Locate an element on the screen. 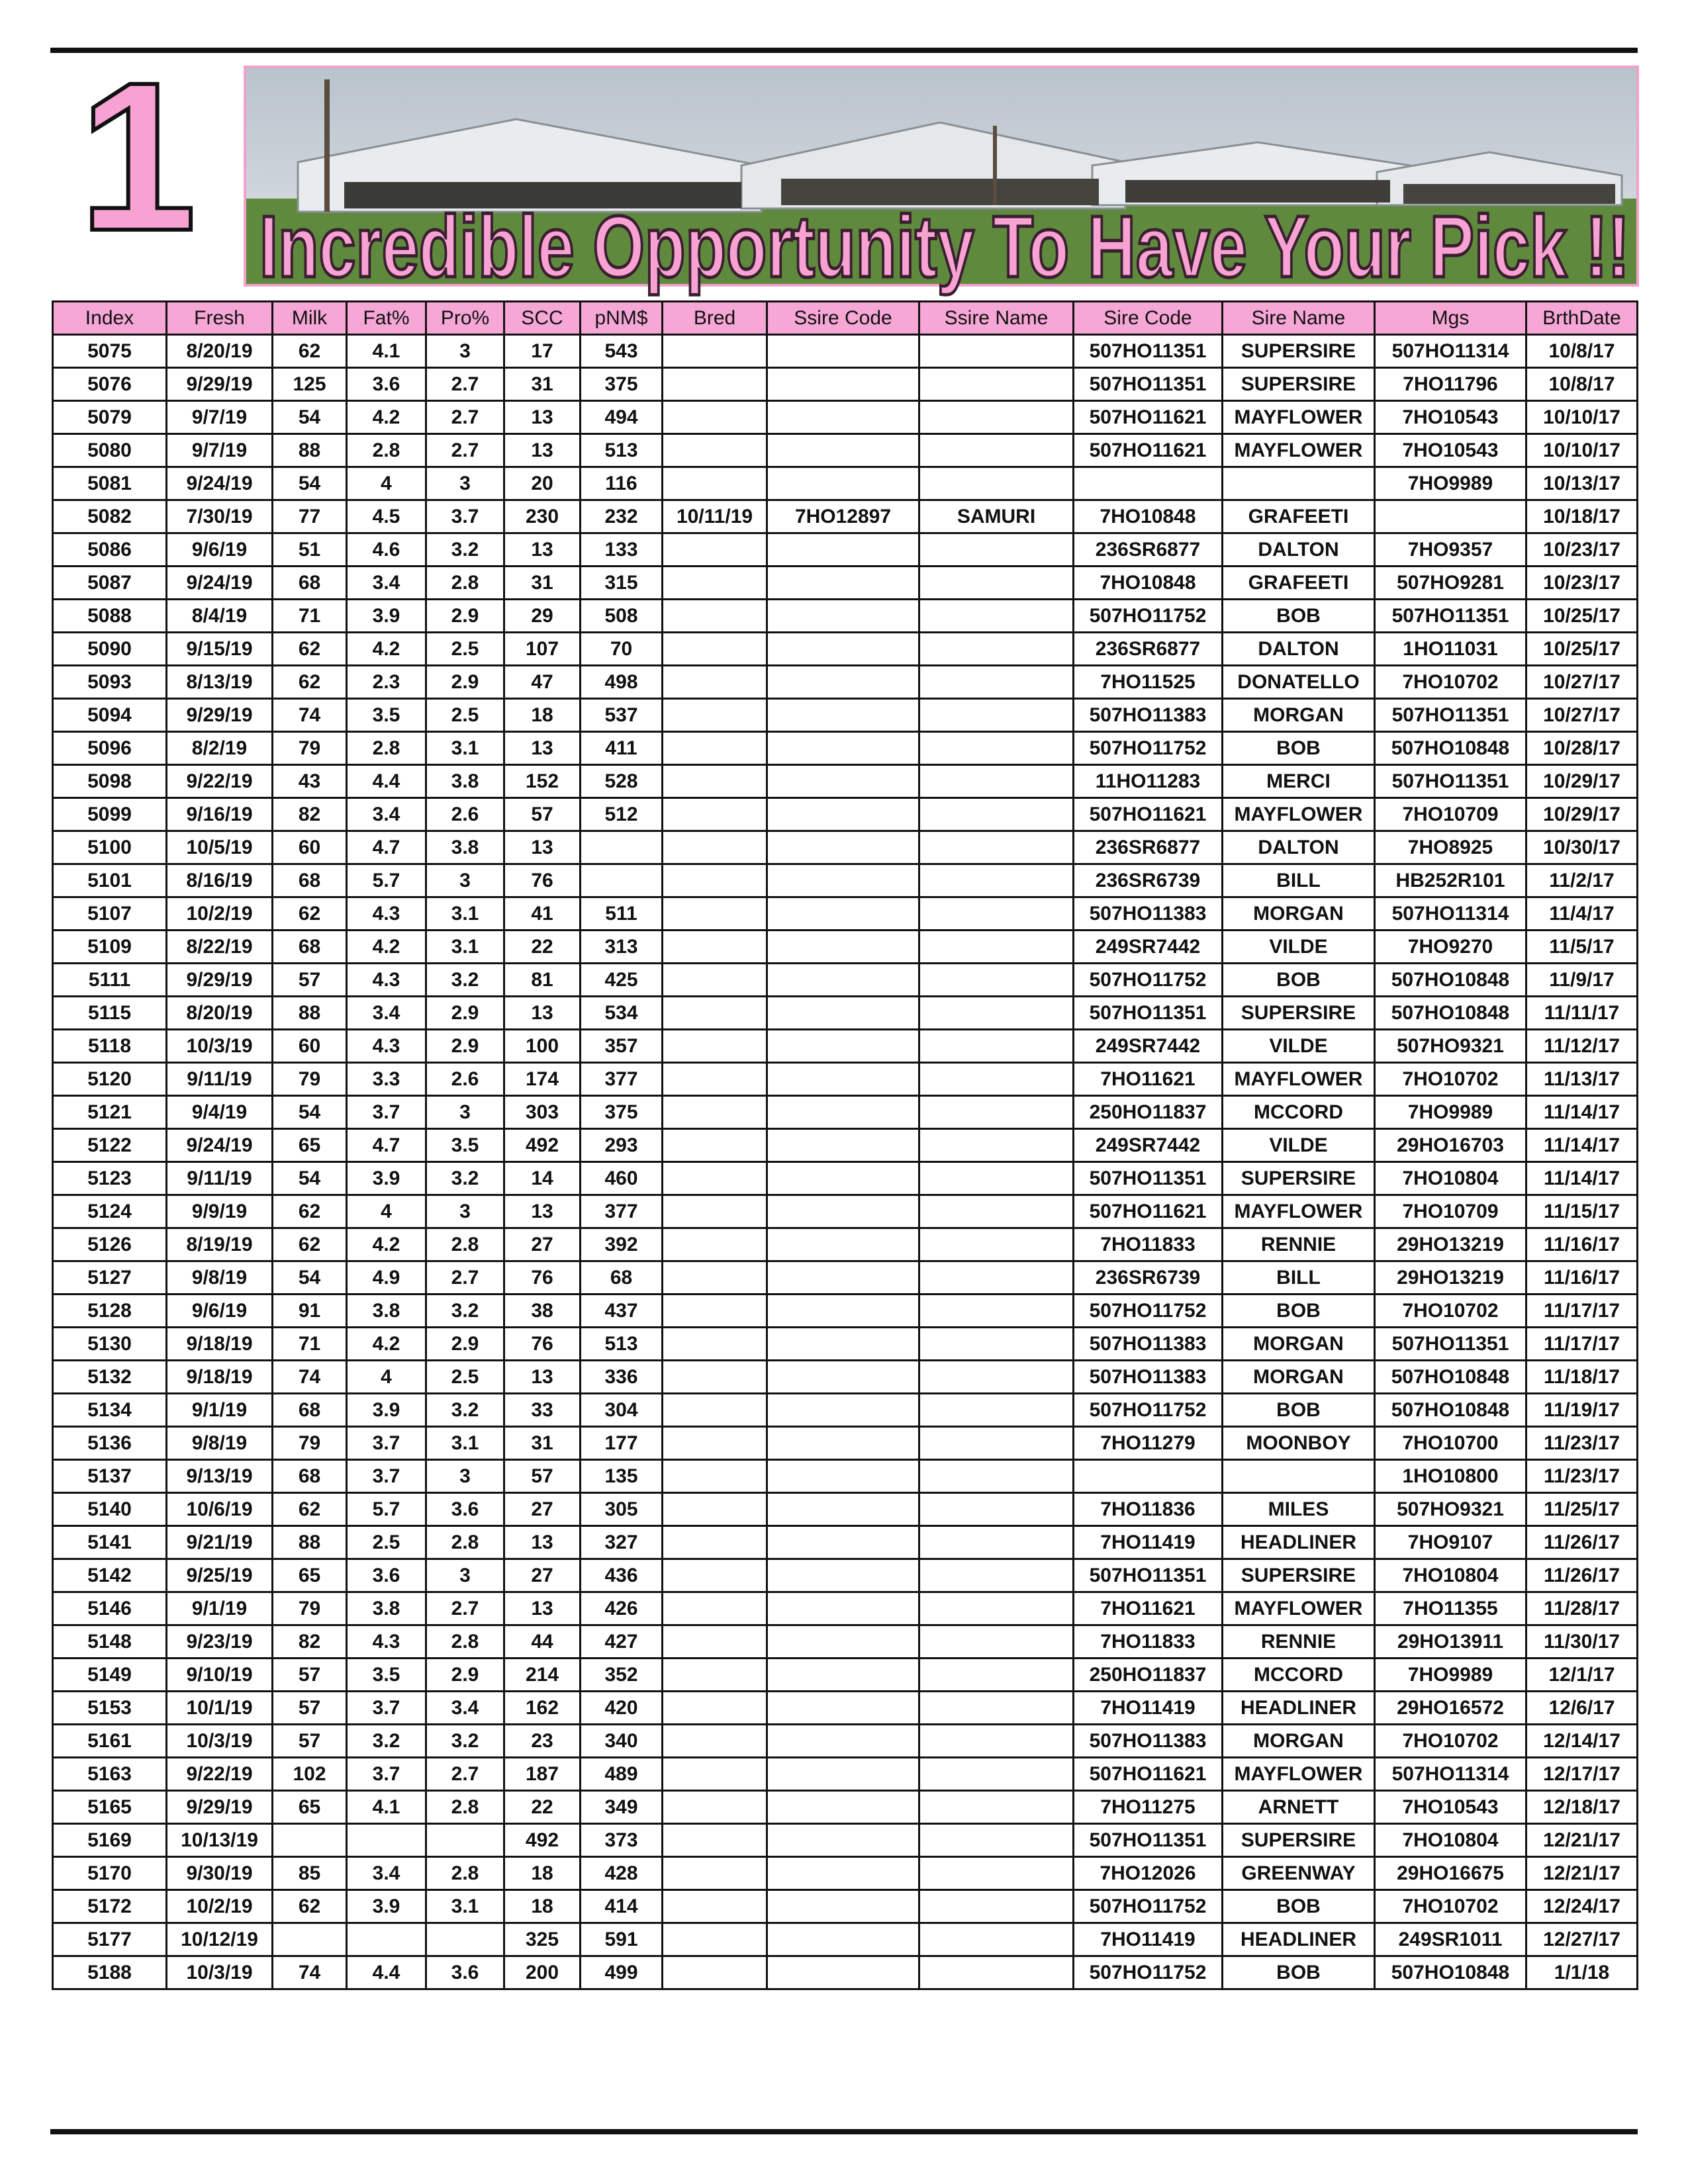 The image size is (1688, 2184). table-cell: 2.8 is located at coordinates (386, 748).